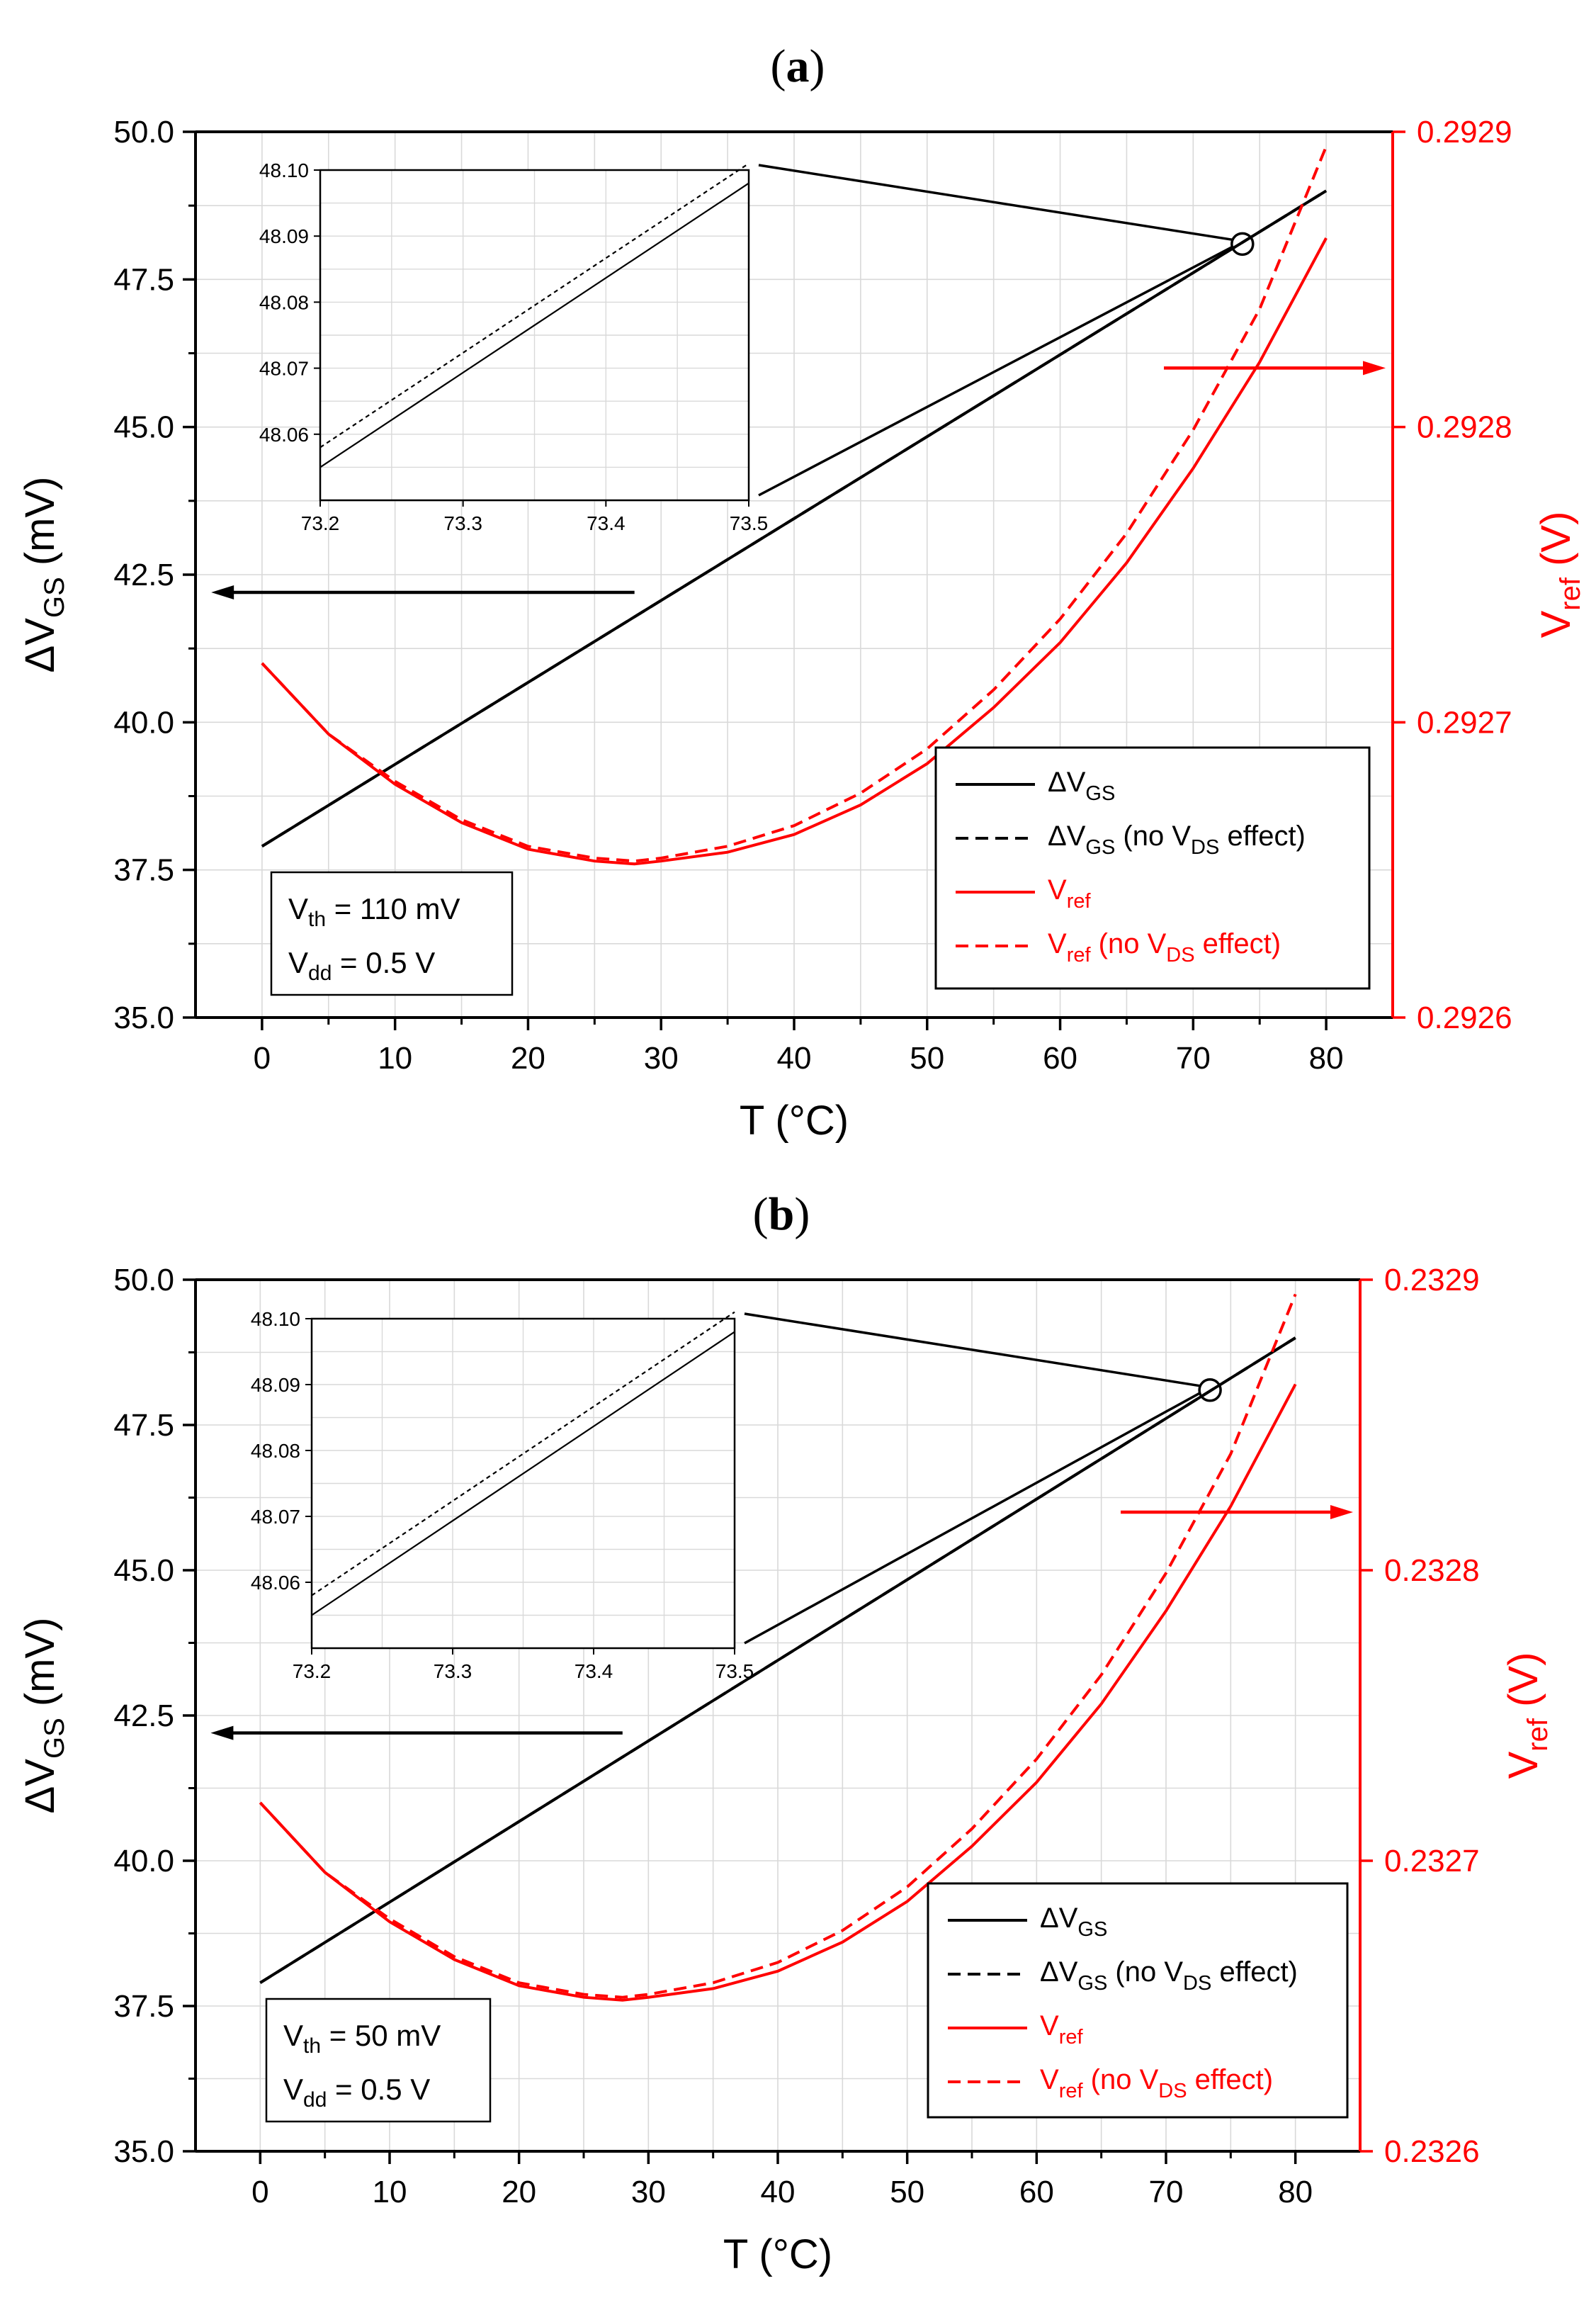 The image size is (1596, 2310). I want to click on inset-series-solid, so click(523, 1473).